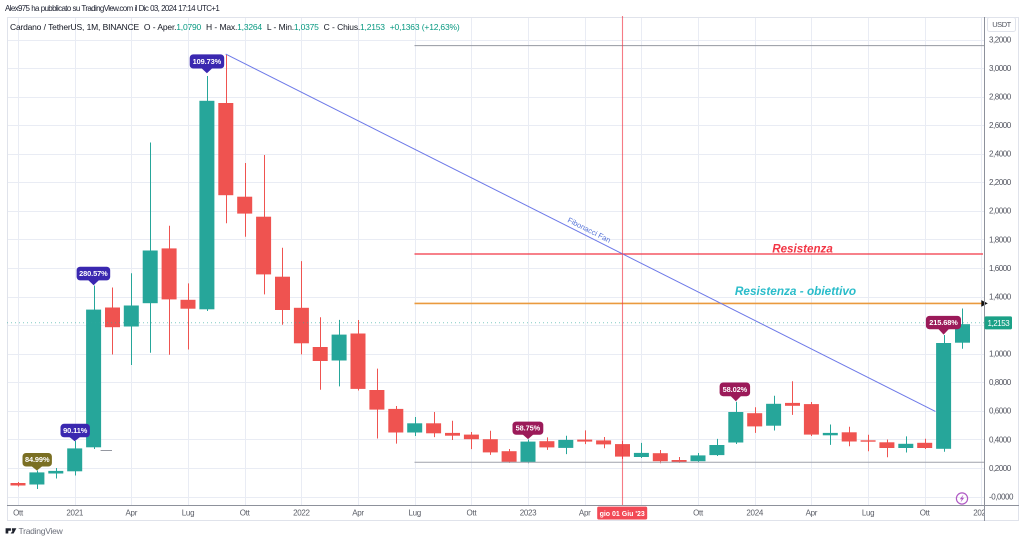 The width and height of the screenshot is (1024, 546). I want to click on svg-text: Resistenza - obiettivo, so click(795, 291).